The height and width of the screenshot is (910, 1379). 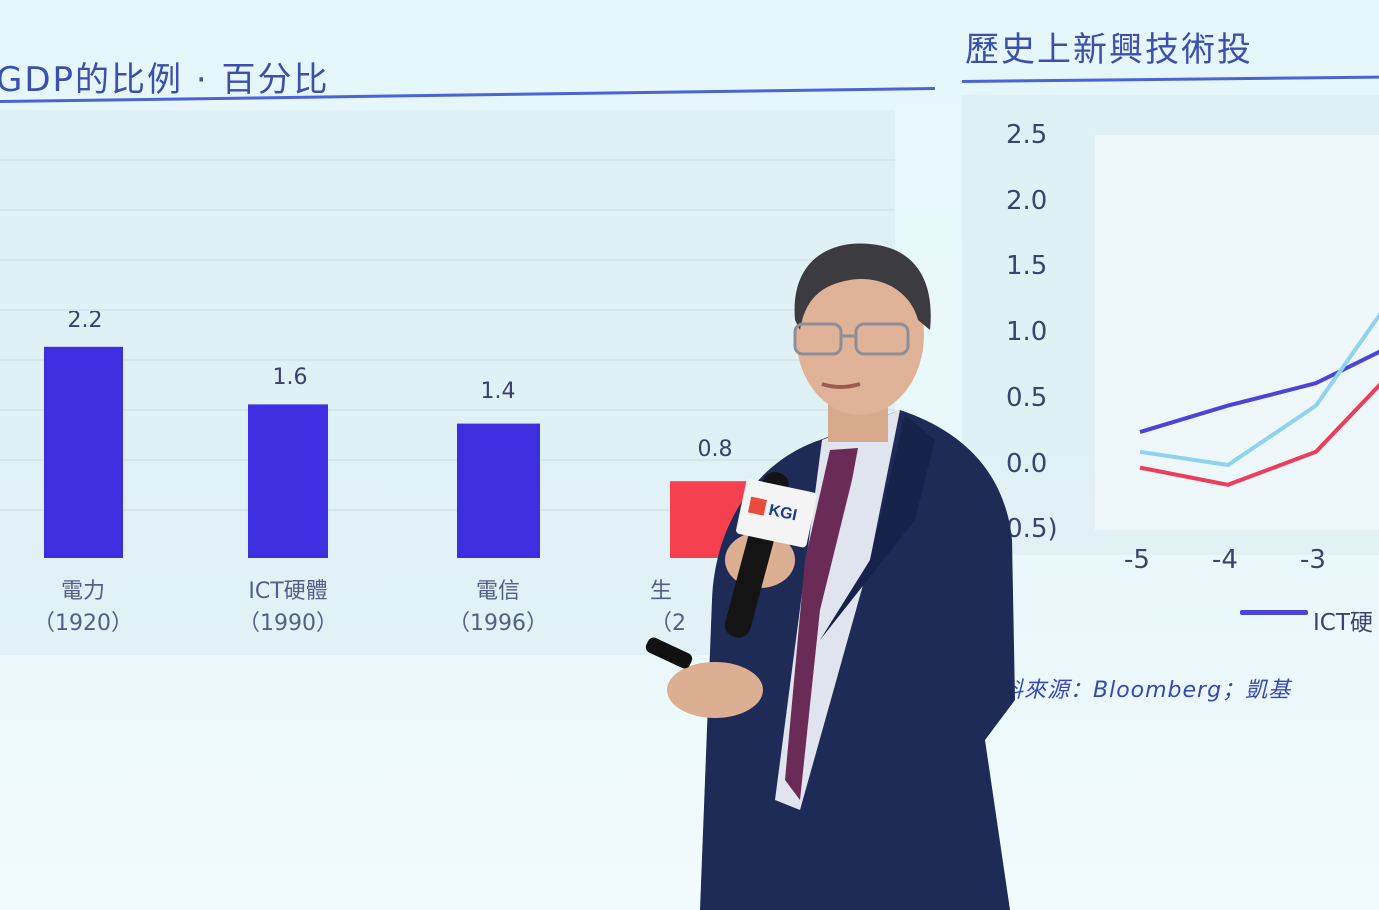 What do you see at coordinates (290, 377) in the screenshot?
I see `bar-value-label: 1.6` at bounding box center [290, 377].